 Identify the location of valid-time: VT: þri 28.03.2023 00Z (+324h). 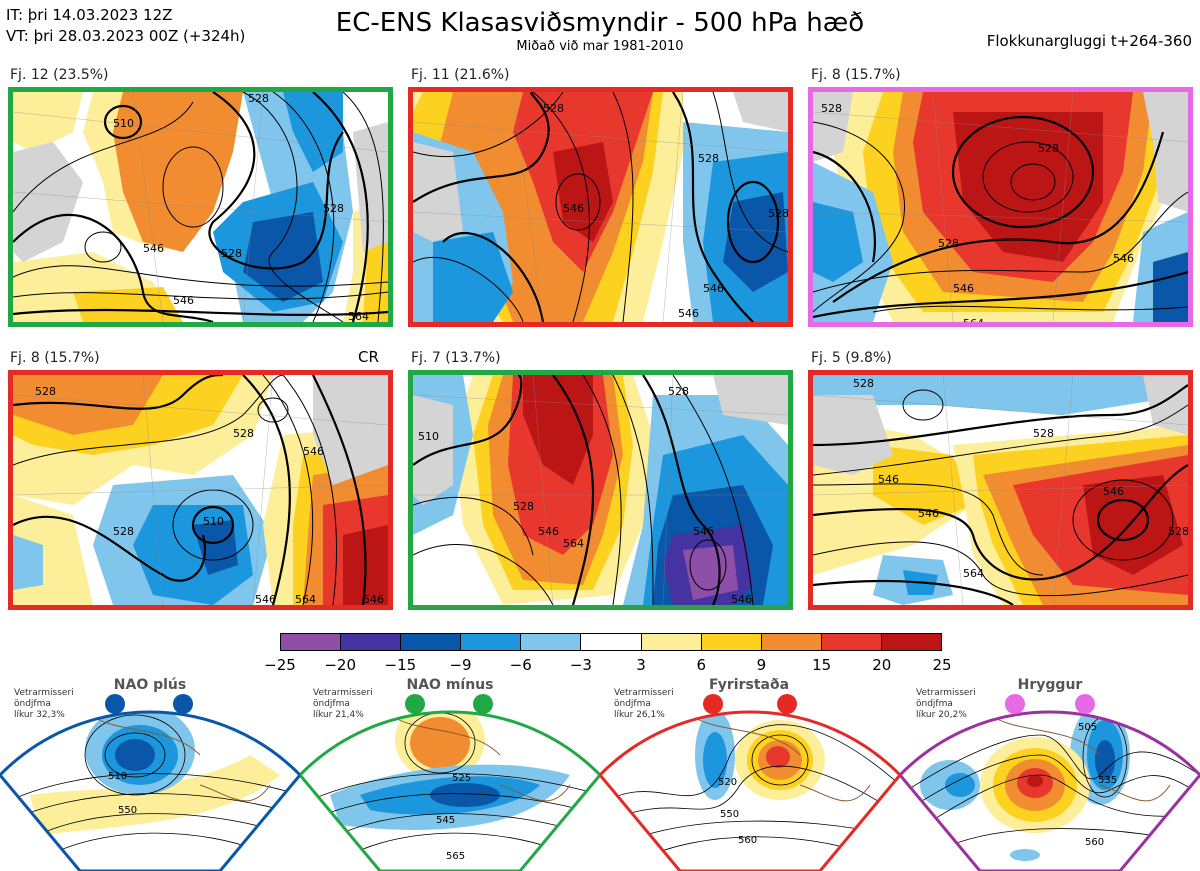
(126, 36).